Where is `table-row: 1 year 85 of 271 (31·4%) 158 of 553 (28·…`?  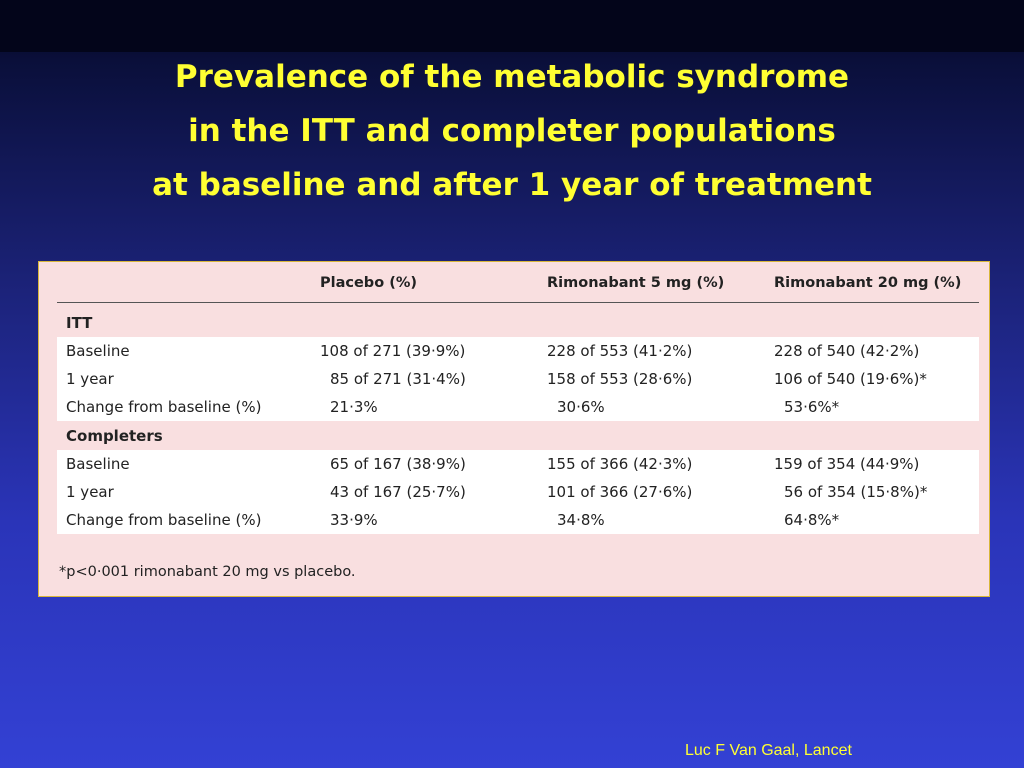
table-row: 1 year 85 of 271 (31·4%) 158 of 553 (28·… is located at coordinates (518, 379).